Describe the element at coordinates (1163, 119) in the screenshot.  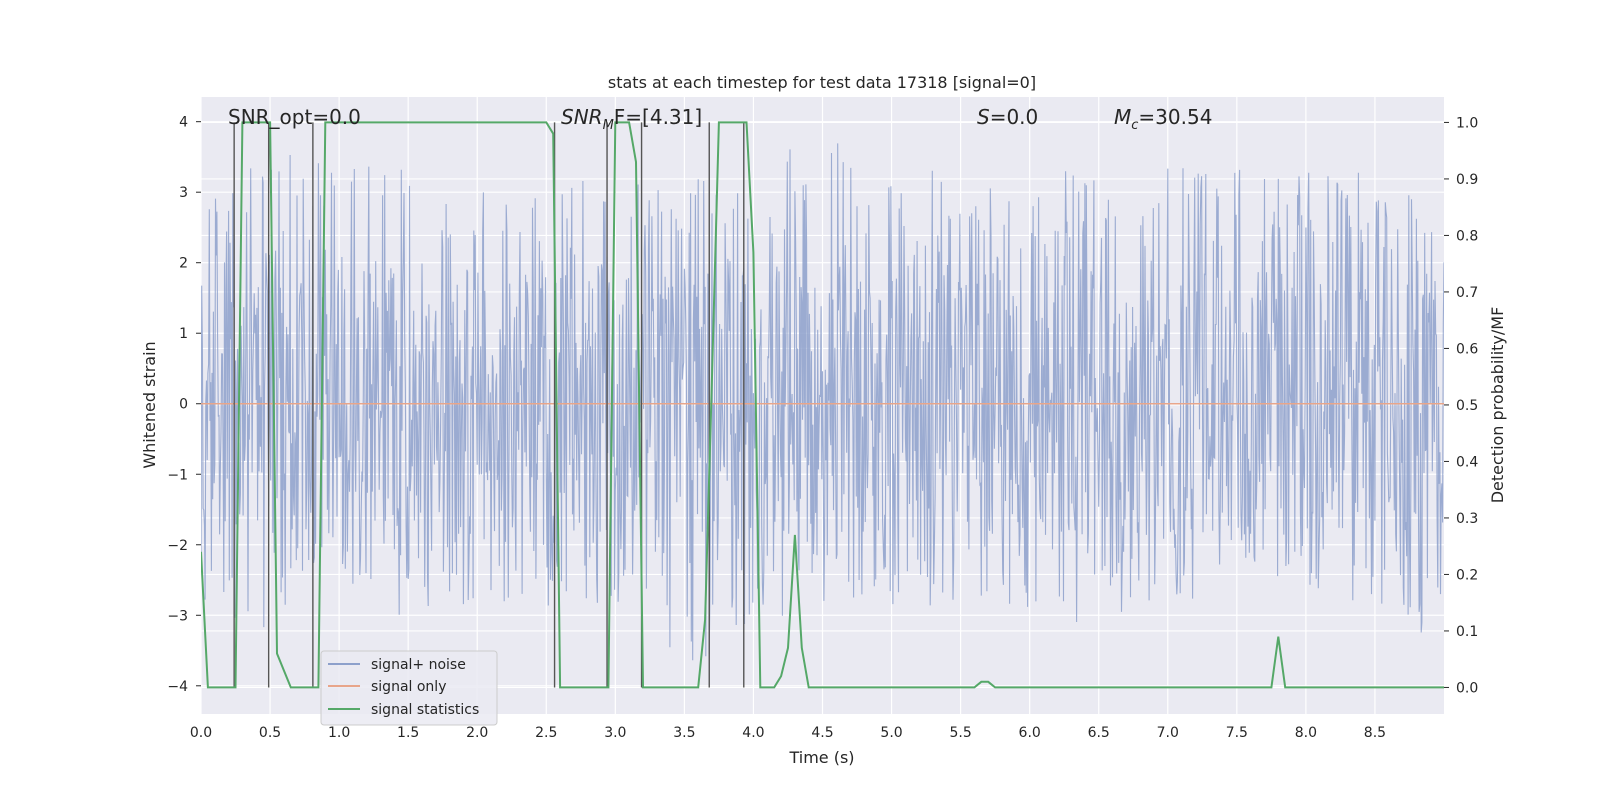
I see `annotation-mc: Mc=30.54` at that location.